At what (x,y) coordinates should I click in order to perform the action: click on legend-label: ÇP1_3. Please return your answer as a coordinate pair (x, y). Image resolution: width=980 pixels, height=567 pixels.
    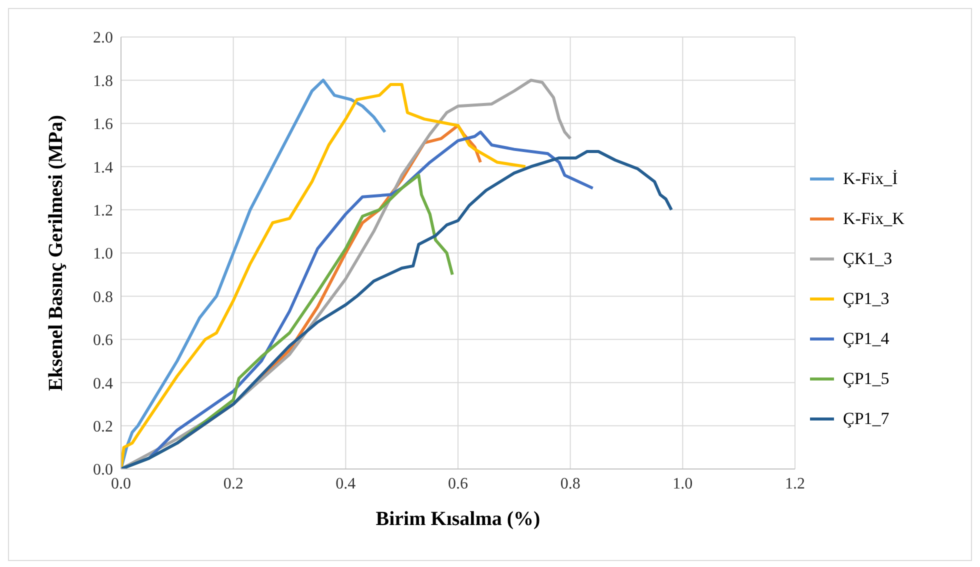
    Looking at the image, I should click on (866, 299).